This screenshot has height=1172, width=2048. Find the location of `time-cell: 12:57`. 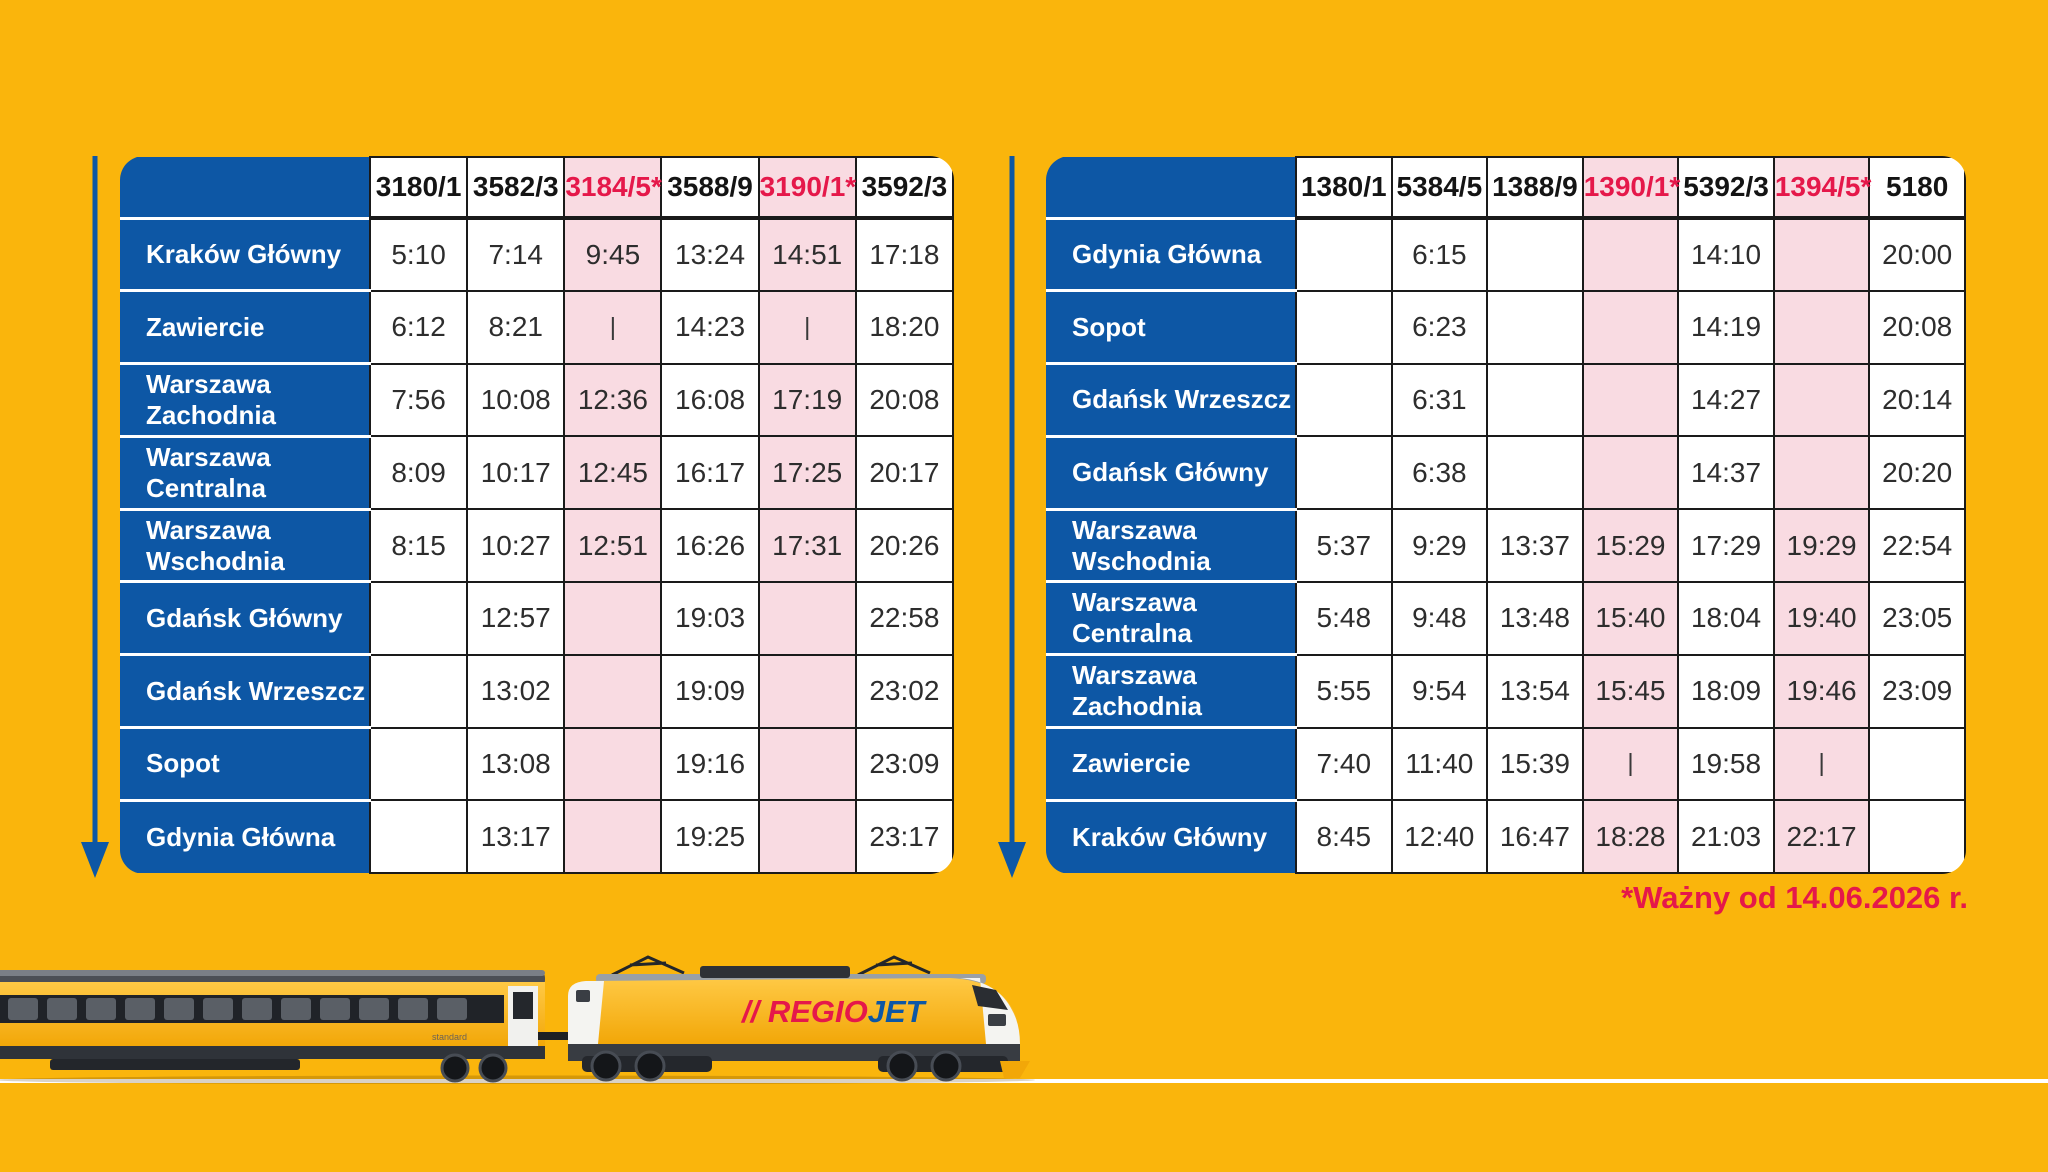

time-cell: 12:57 is located at coordinates (516, 618).